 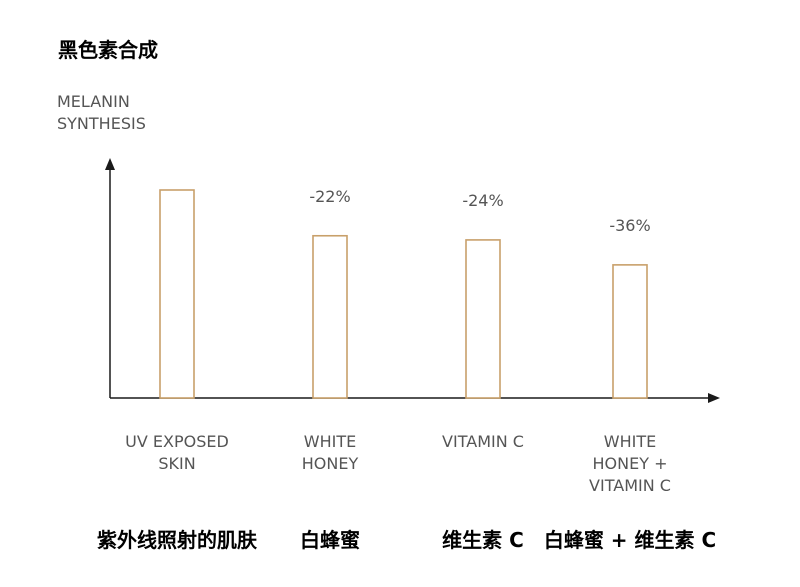 What do you see at coordinates (177, 441) in the screenshot?
I see `x-tick-label: UV EXPOSED` at bounding box center [177, 441].